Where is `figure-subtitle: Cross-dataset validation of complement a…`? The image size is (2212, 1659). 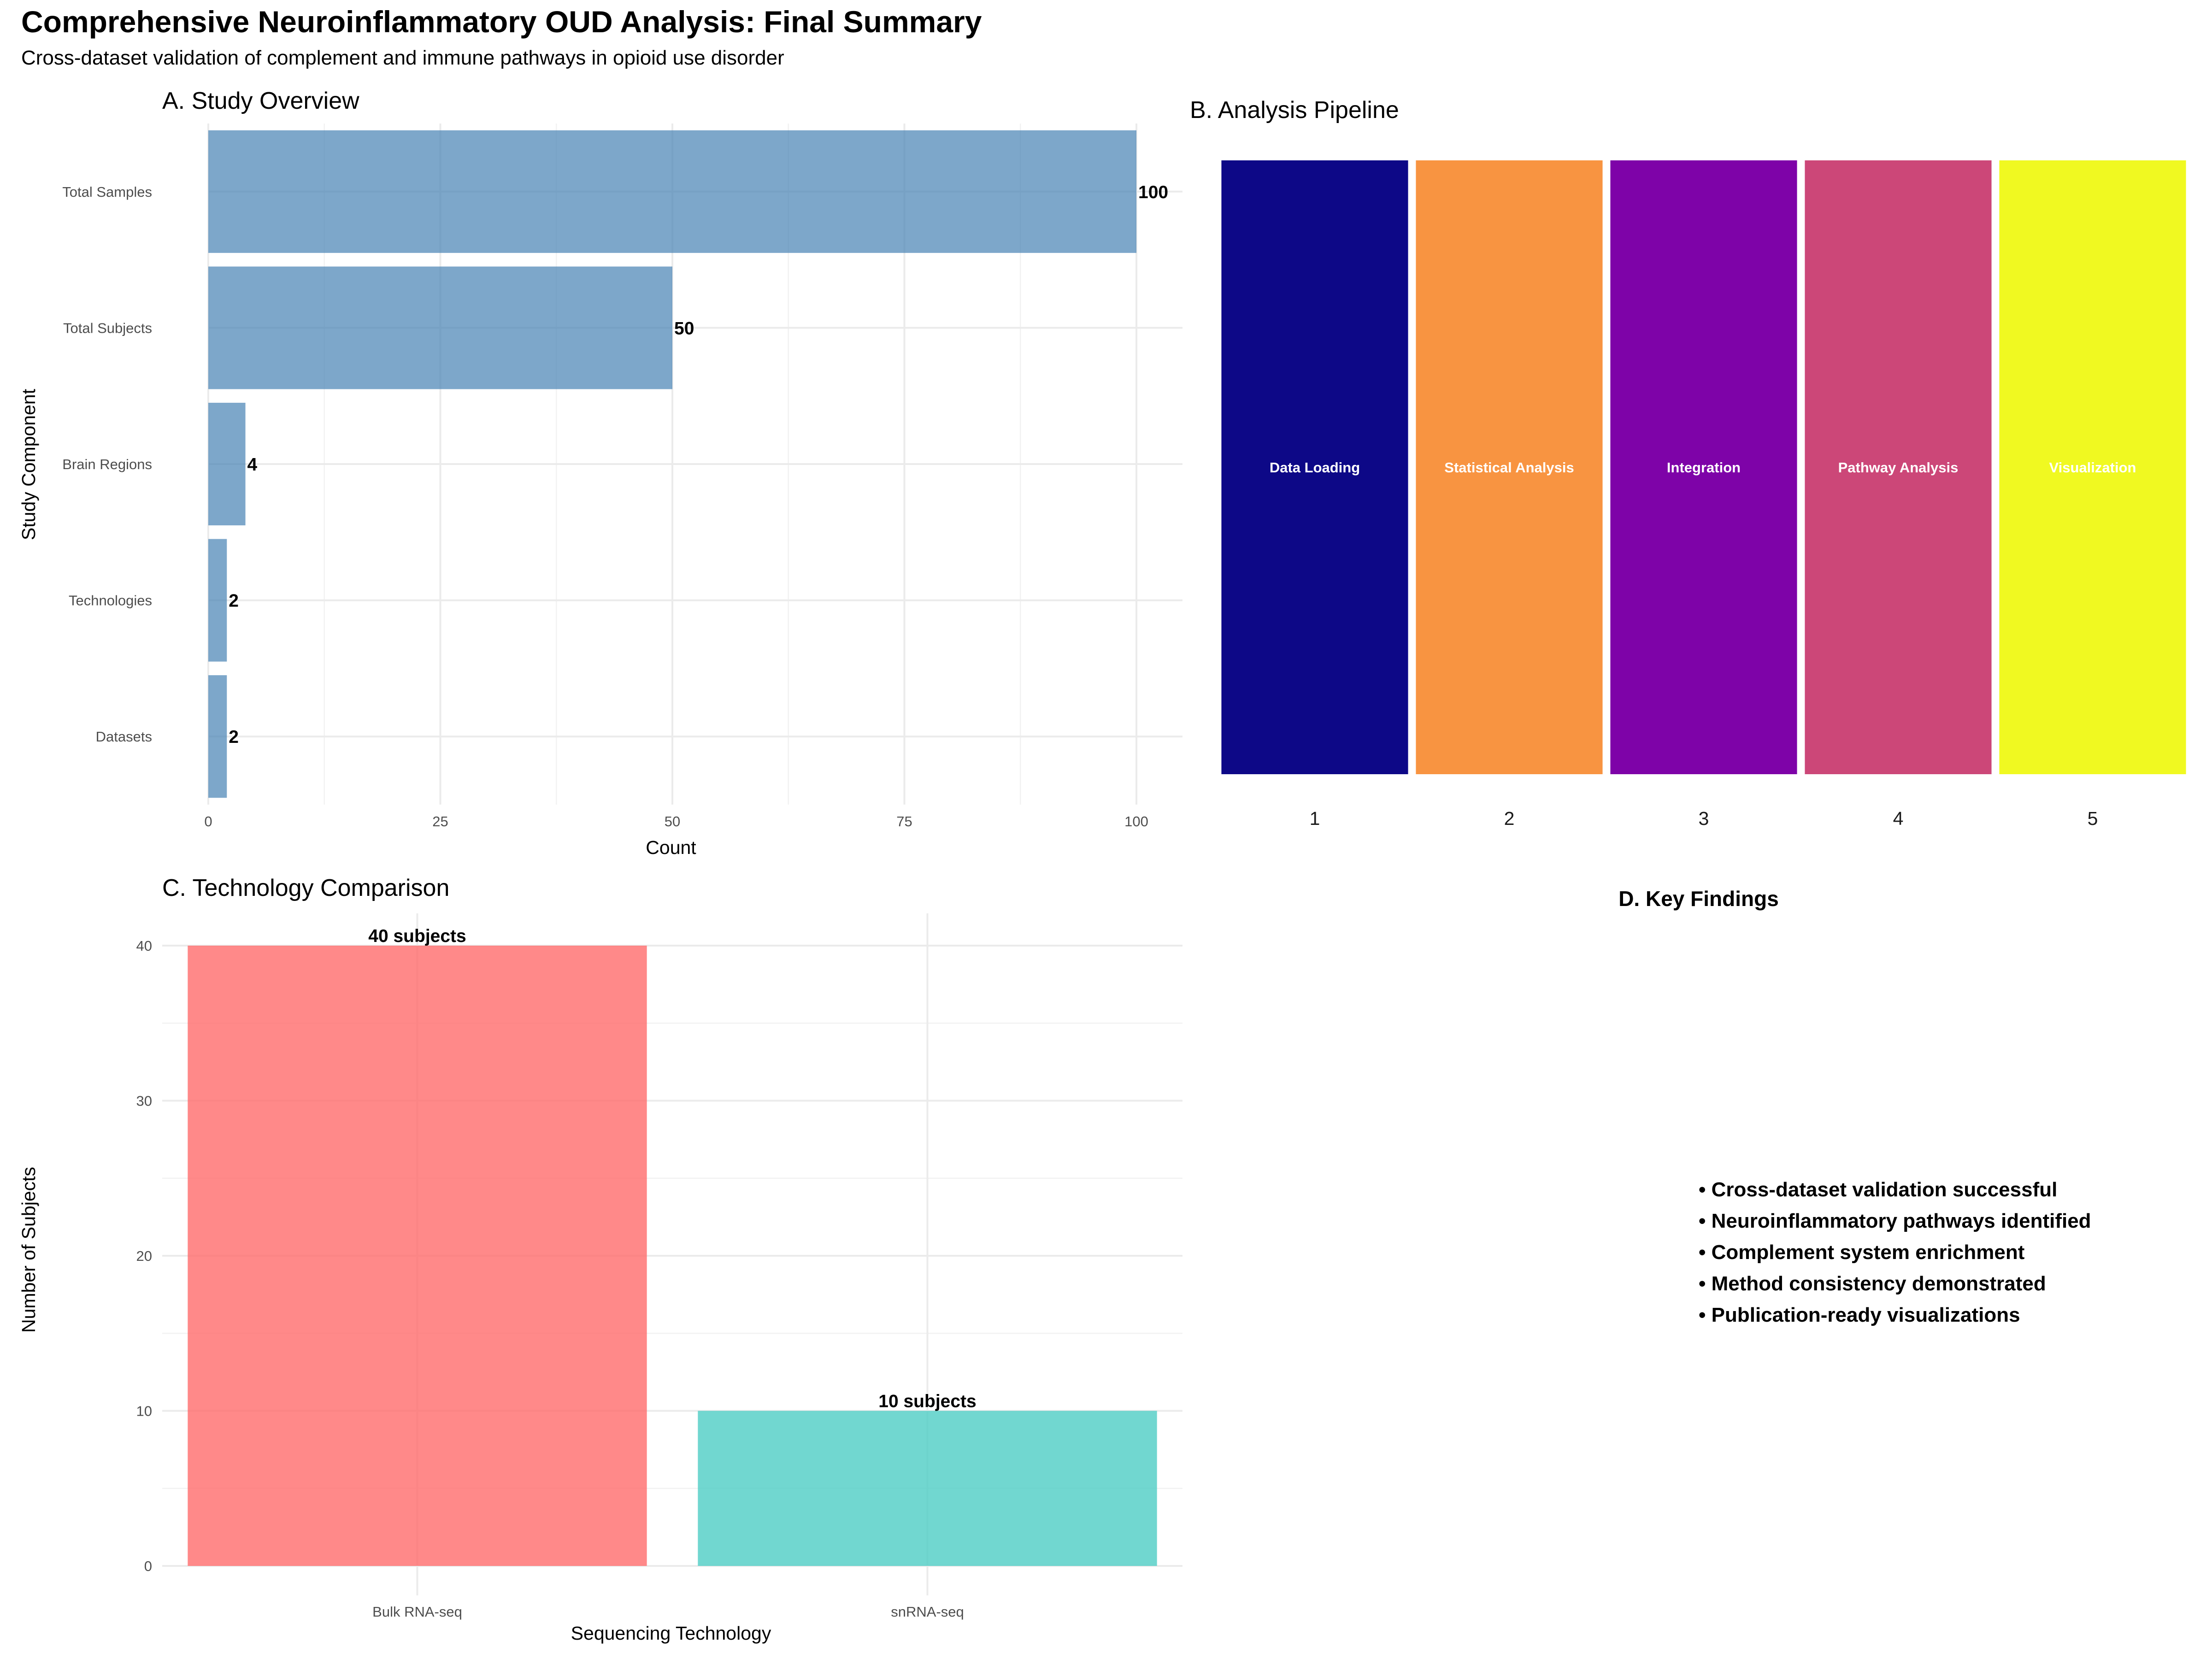 figure-subtitle: Cross-dataset validation of complement a… is located at coordinates (402, 58).